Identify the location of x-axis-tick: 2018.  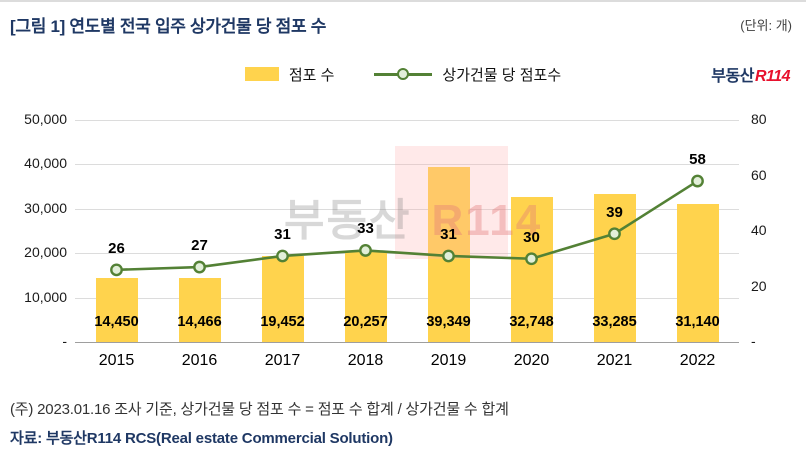
(365, 360).